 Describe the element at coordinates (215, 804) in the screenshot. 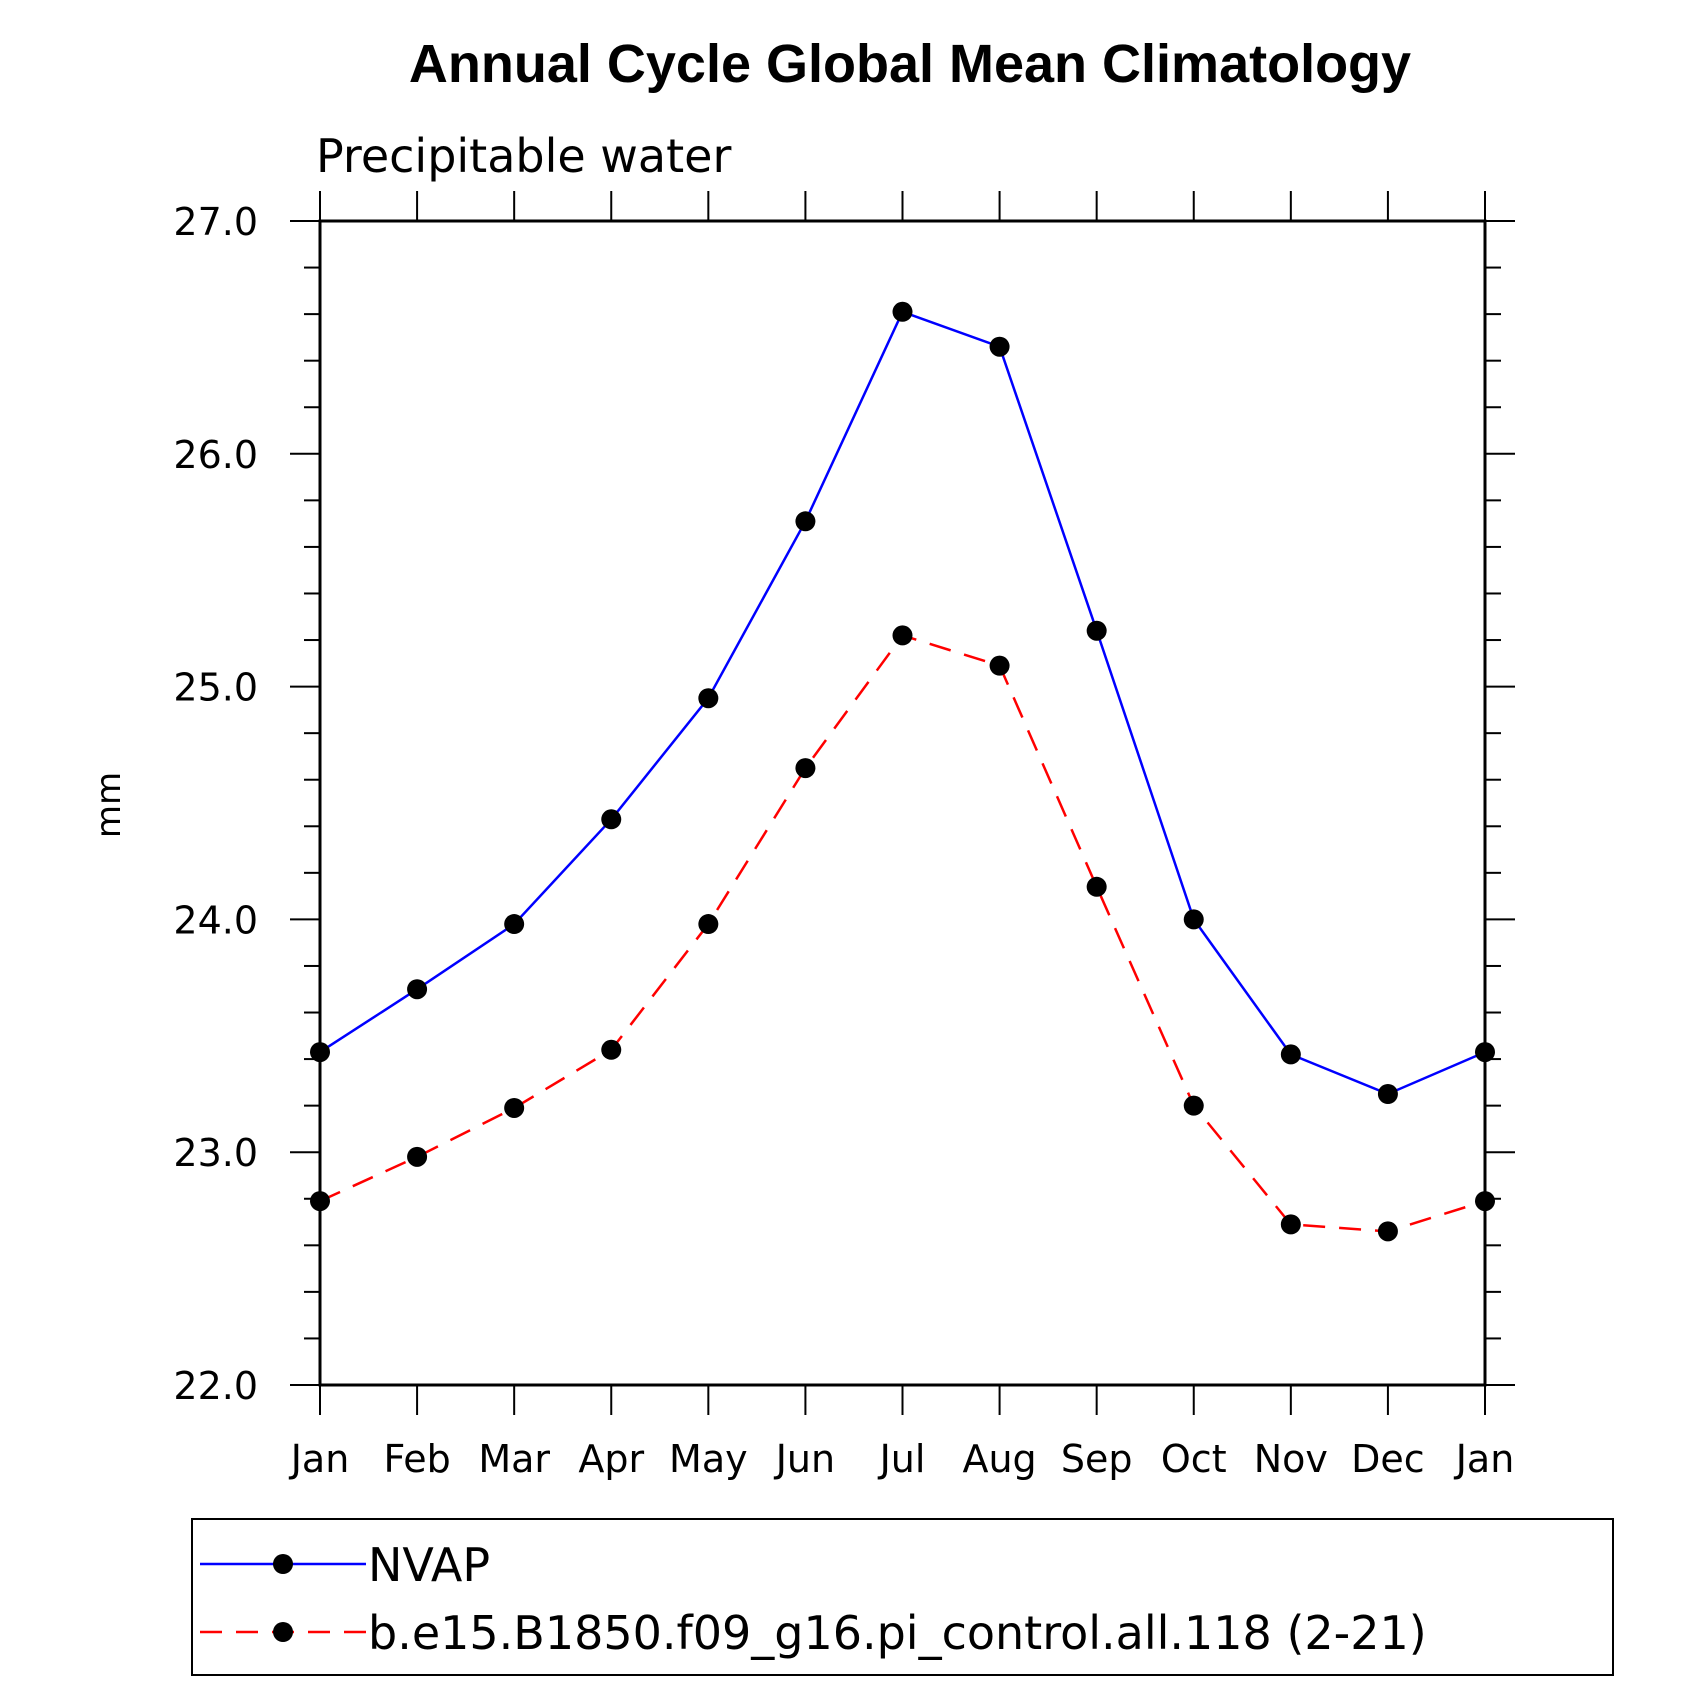

I see `y-tick-labels: 22.0 23.0 24.0 25.0 26.0 27.0` at that location.